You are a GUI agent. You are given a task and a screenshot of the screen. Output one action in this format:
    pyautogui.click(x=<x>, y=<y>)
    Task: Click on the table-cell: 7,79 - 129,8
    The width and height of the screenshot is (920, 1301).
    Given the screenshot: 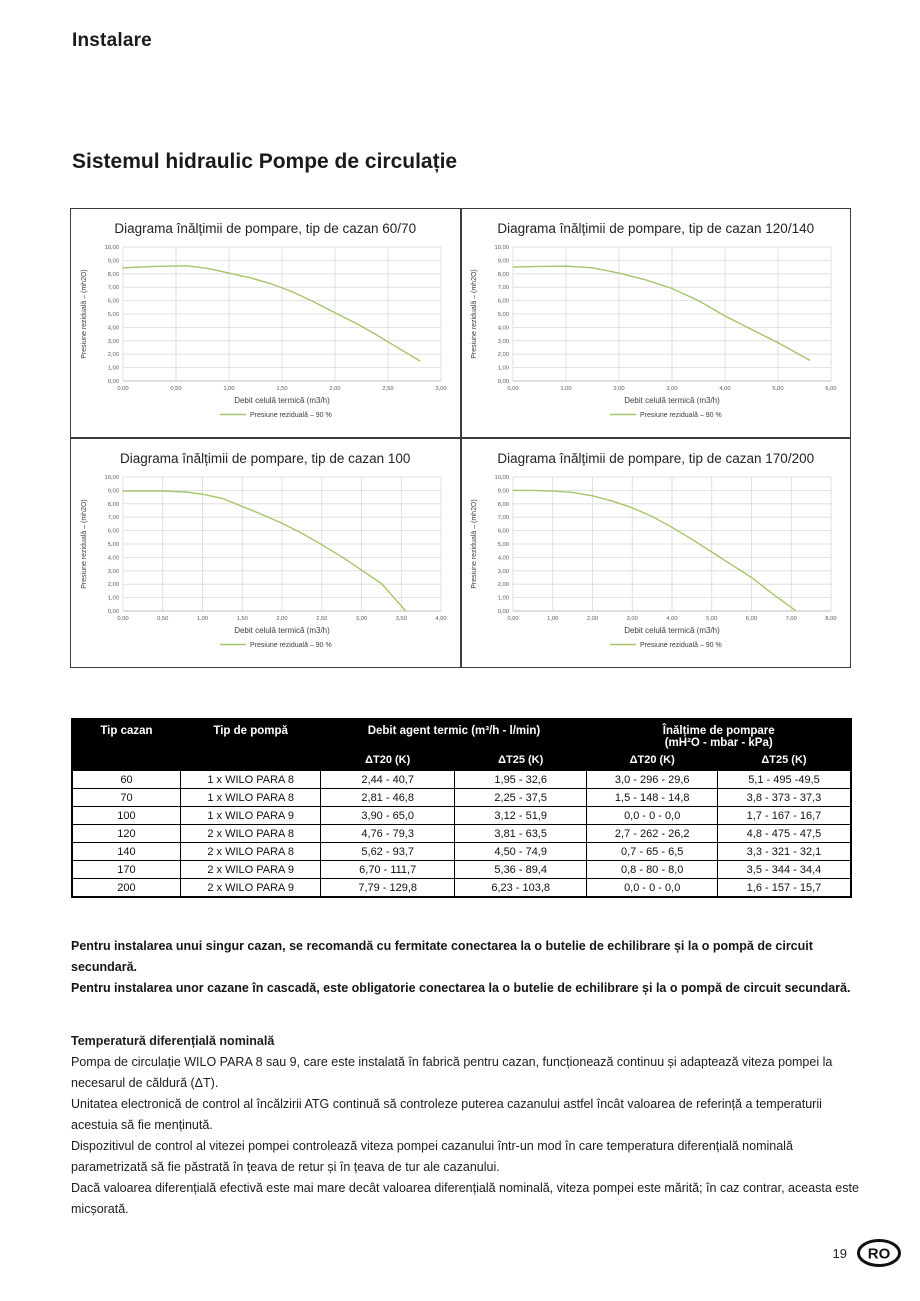 What is the action you would take?
    pyautogui.click(x=387, y=888)
    